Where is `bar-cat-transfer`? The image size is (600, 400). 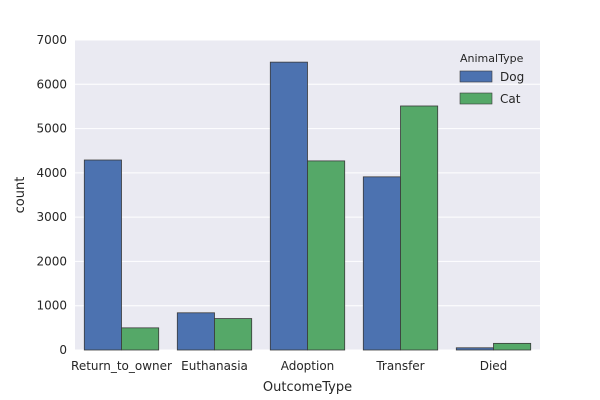 bar-cat-transfer is located at coordinates (419, 228).